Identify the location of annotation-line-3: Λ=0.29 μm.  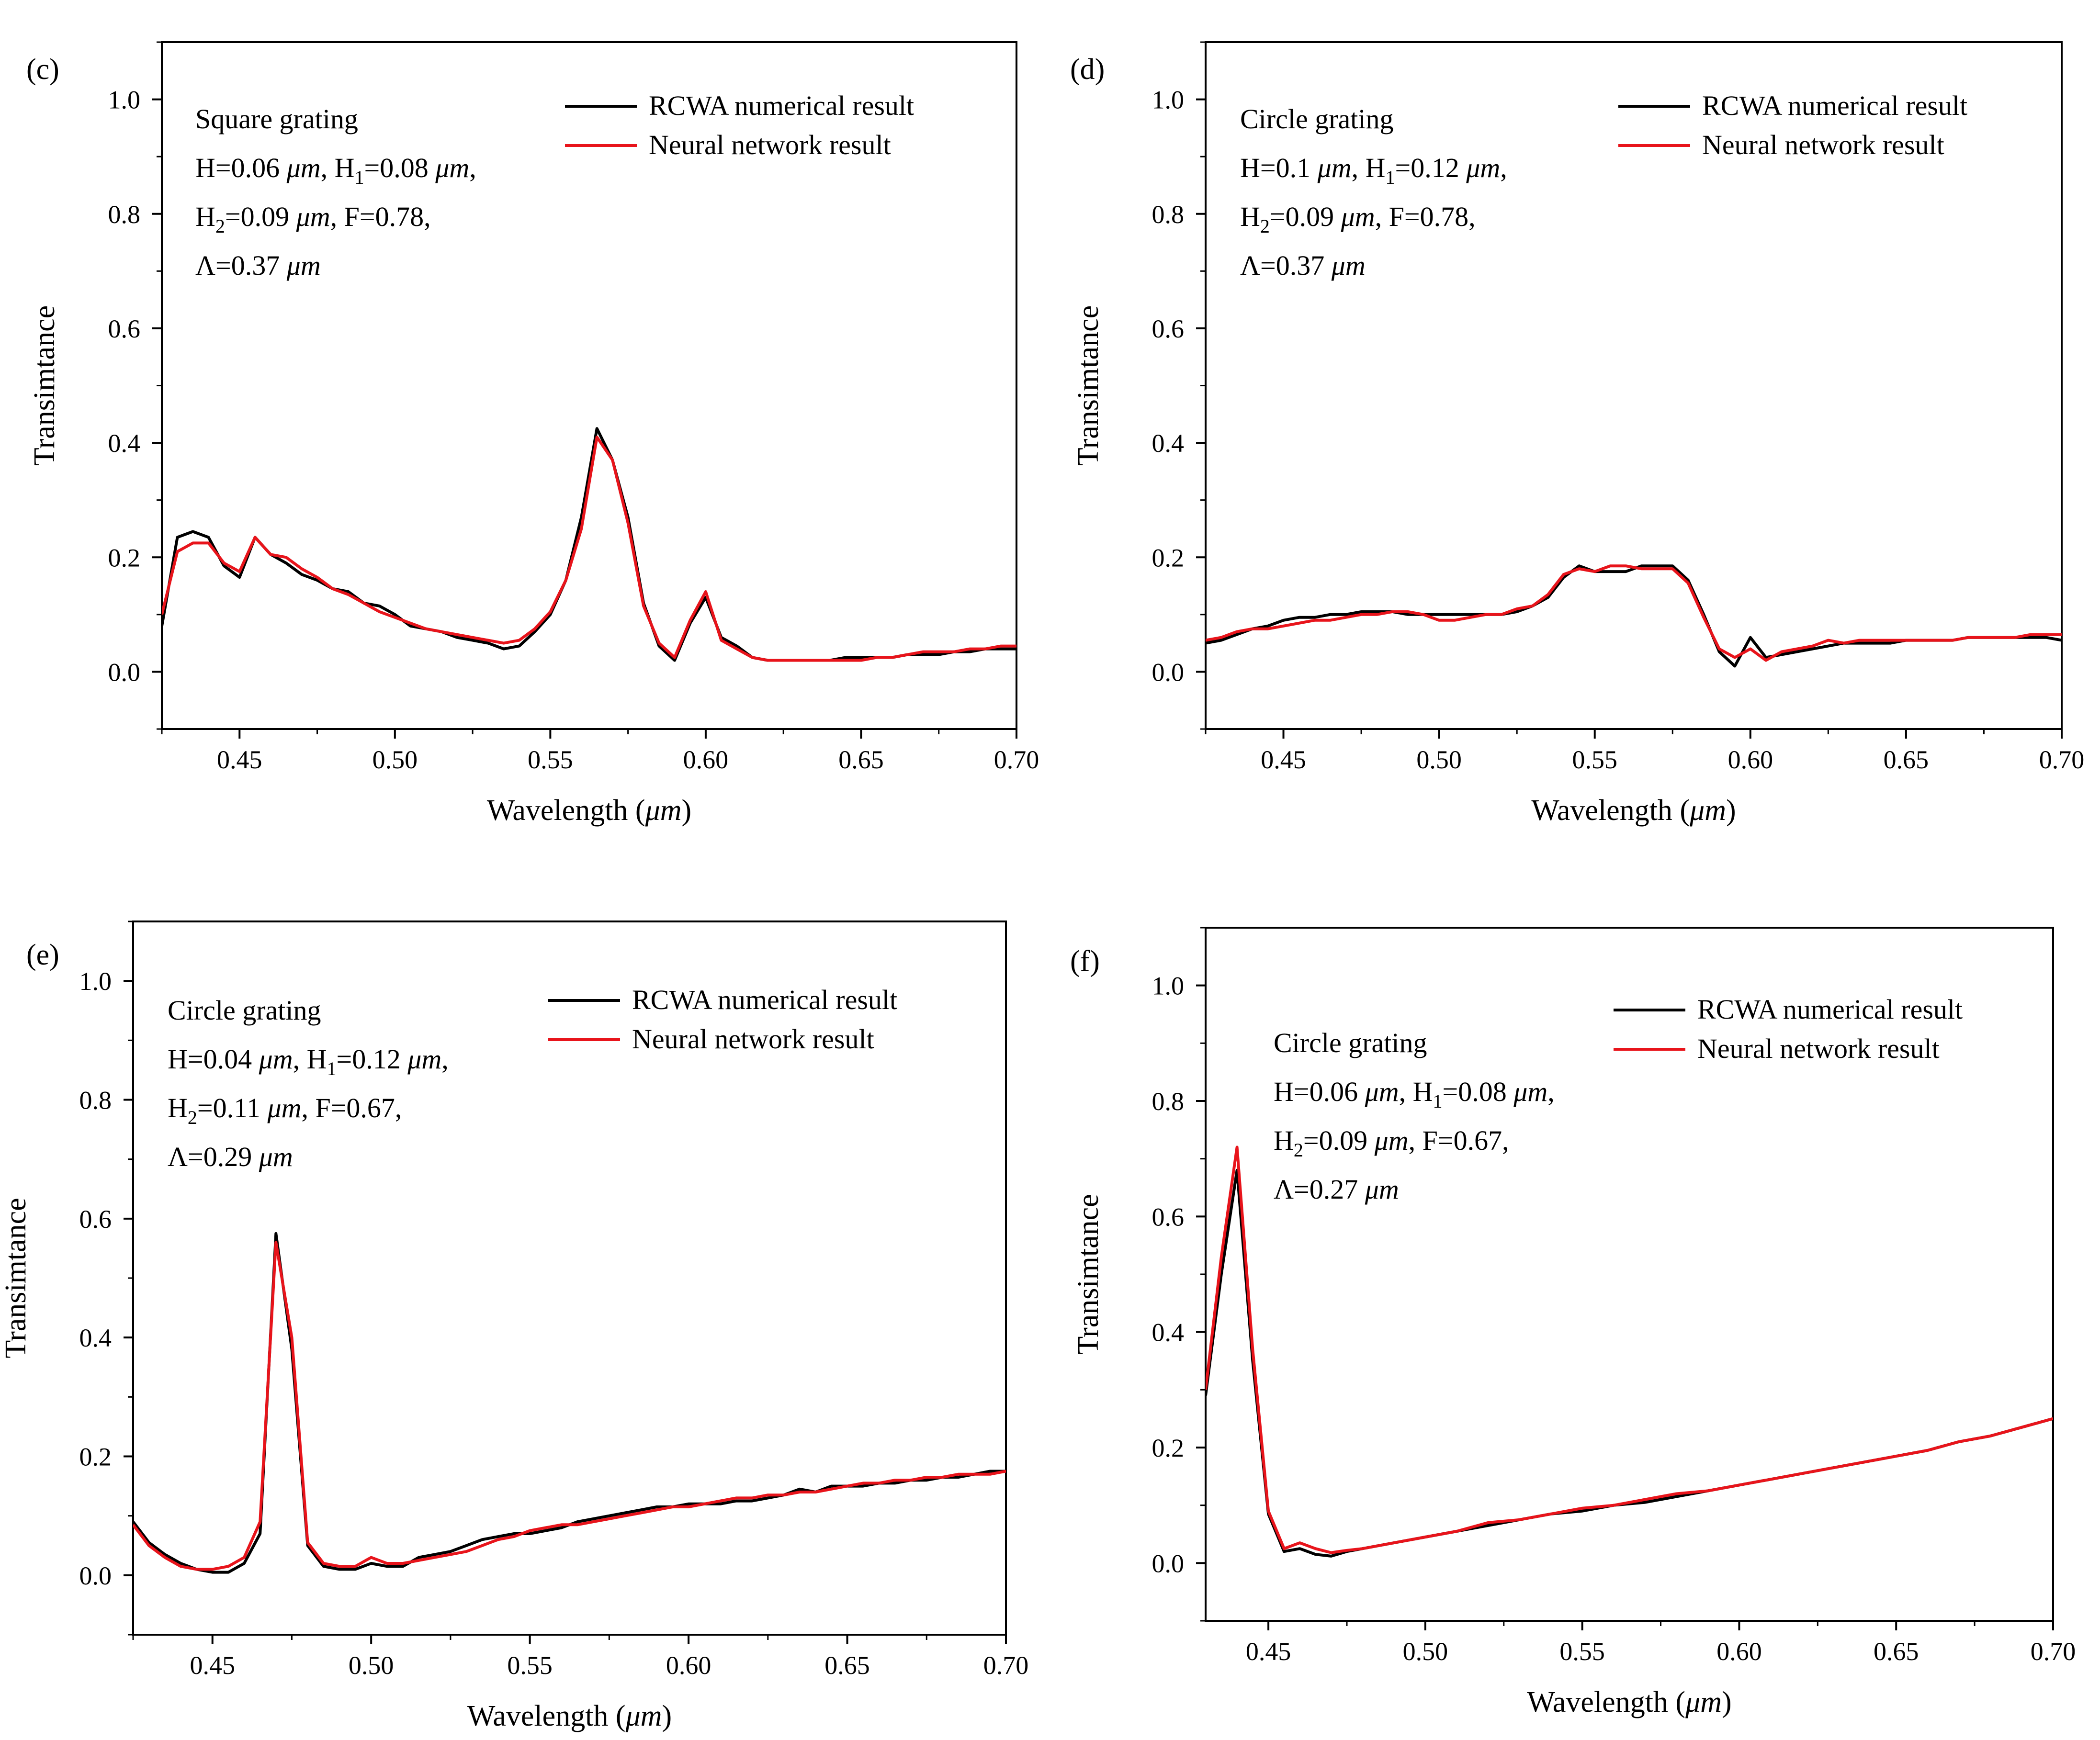
(230, 1156).